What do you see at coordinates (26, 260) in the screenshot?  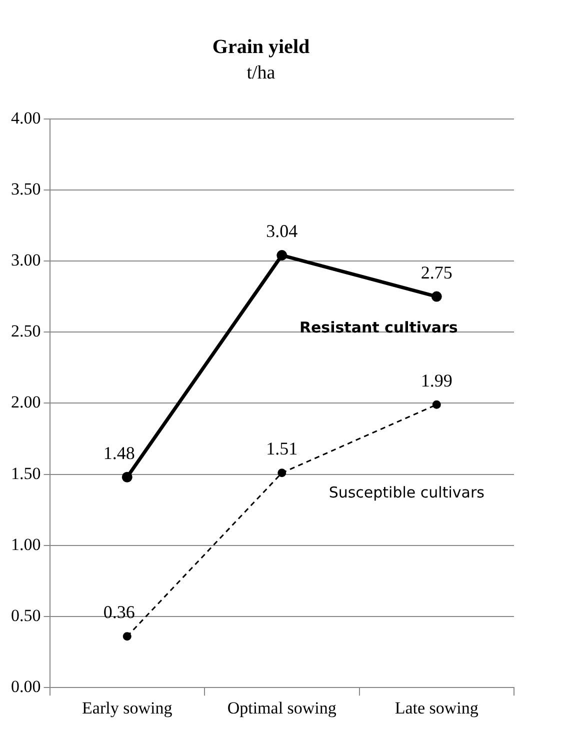 I see `y-tick-label: 3.00` at bounding box center [26, 260].